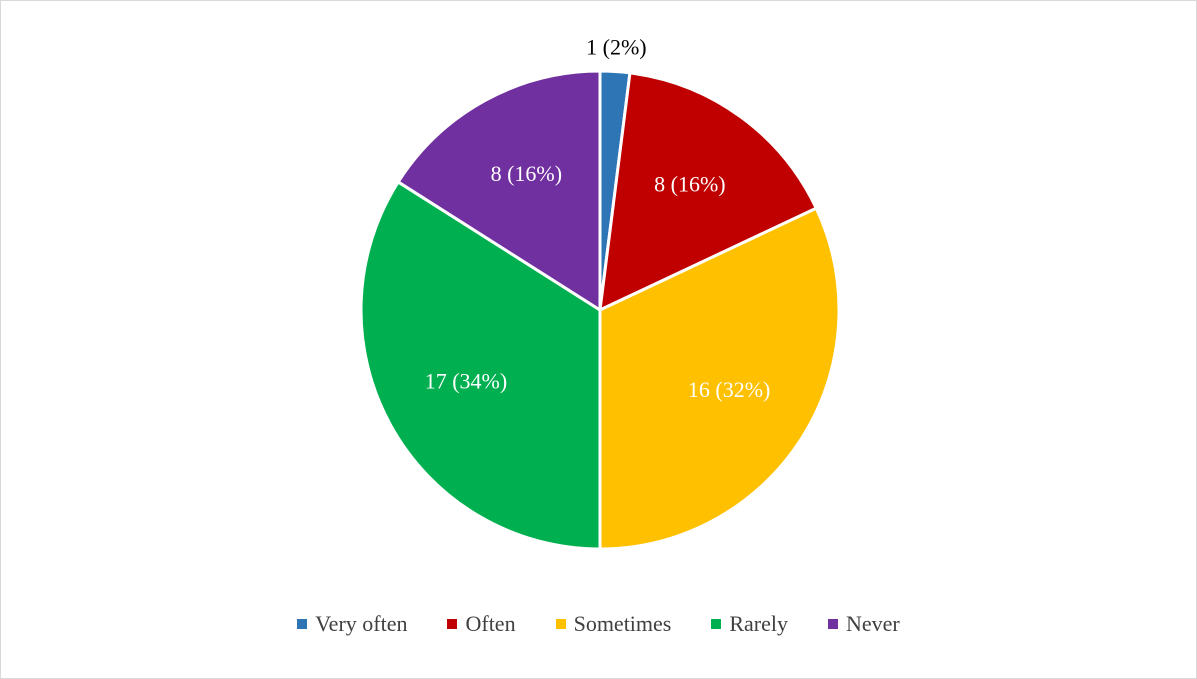 This screenshot has width=1197, height=679. Describe the element at coordinates (490, 623) in the screenshot. I see `legend-label: Often` at that location.